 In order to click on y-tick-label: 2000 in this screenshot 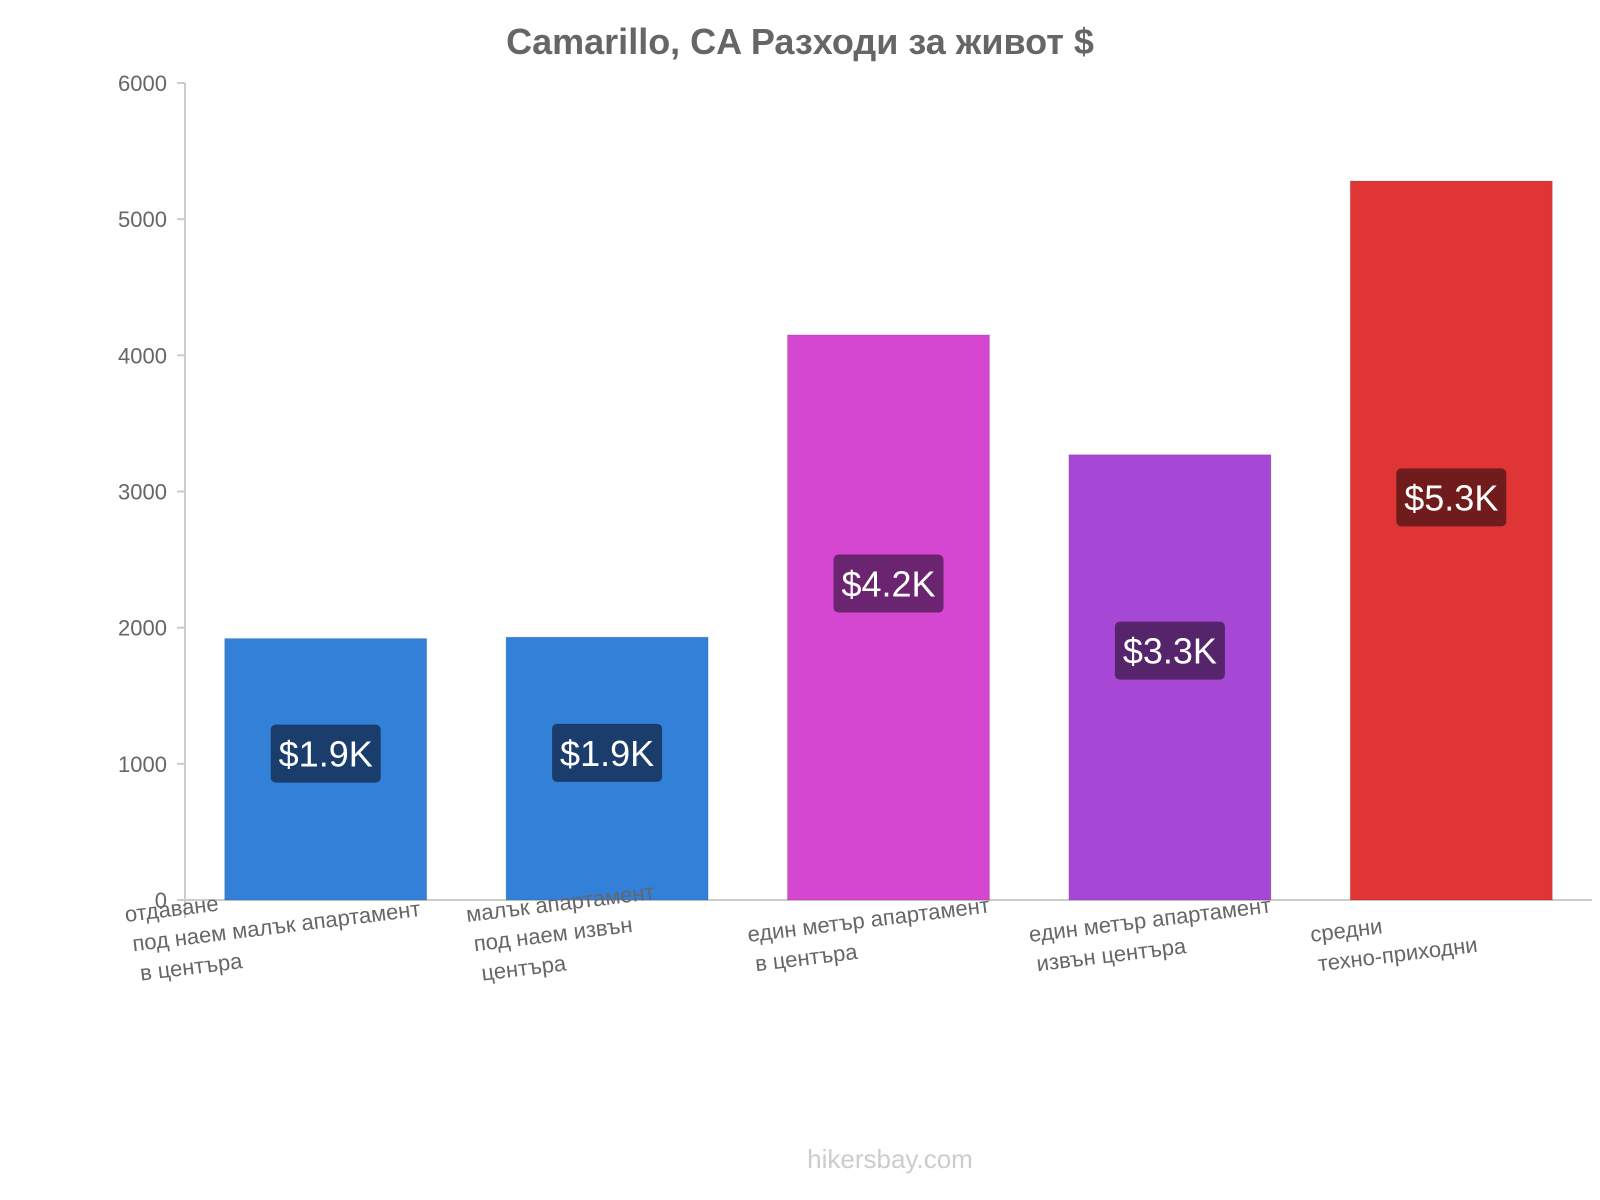, I will do `click(142, 628)`.